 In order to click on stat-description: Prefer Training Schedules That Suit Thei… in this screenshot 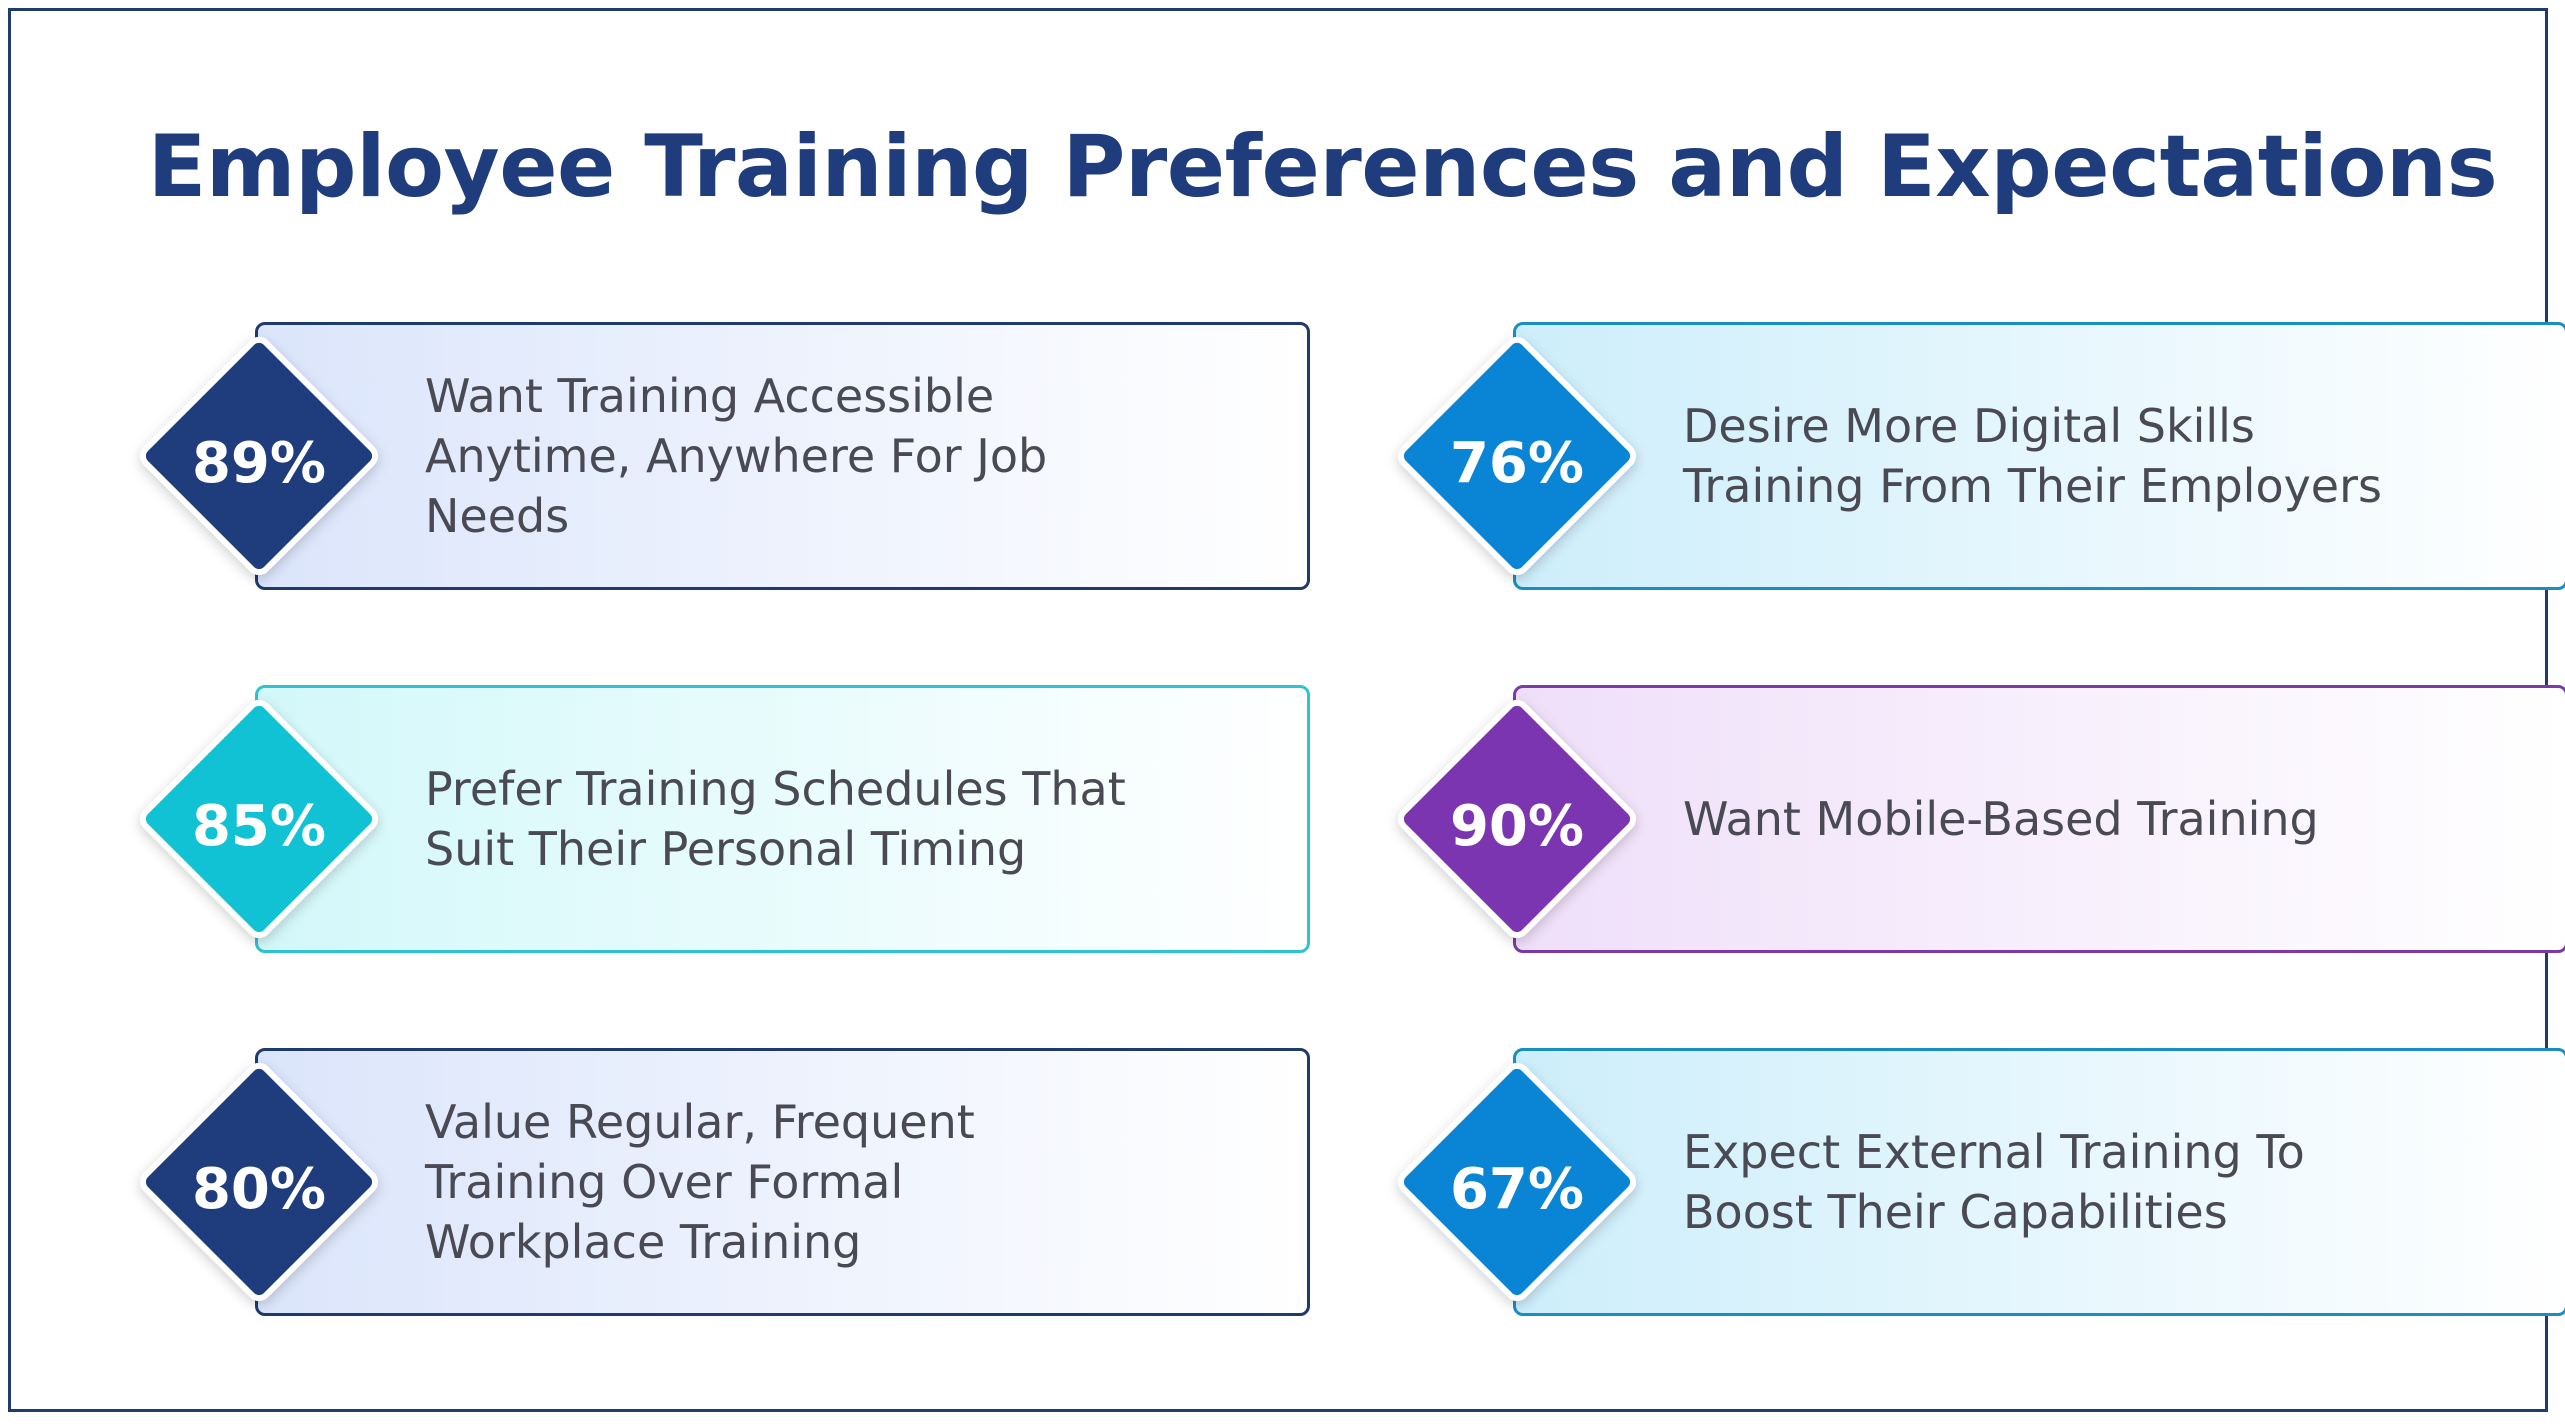, I will do `click(855, 819)`.